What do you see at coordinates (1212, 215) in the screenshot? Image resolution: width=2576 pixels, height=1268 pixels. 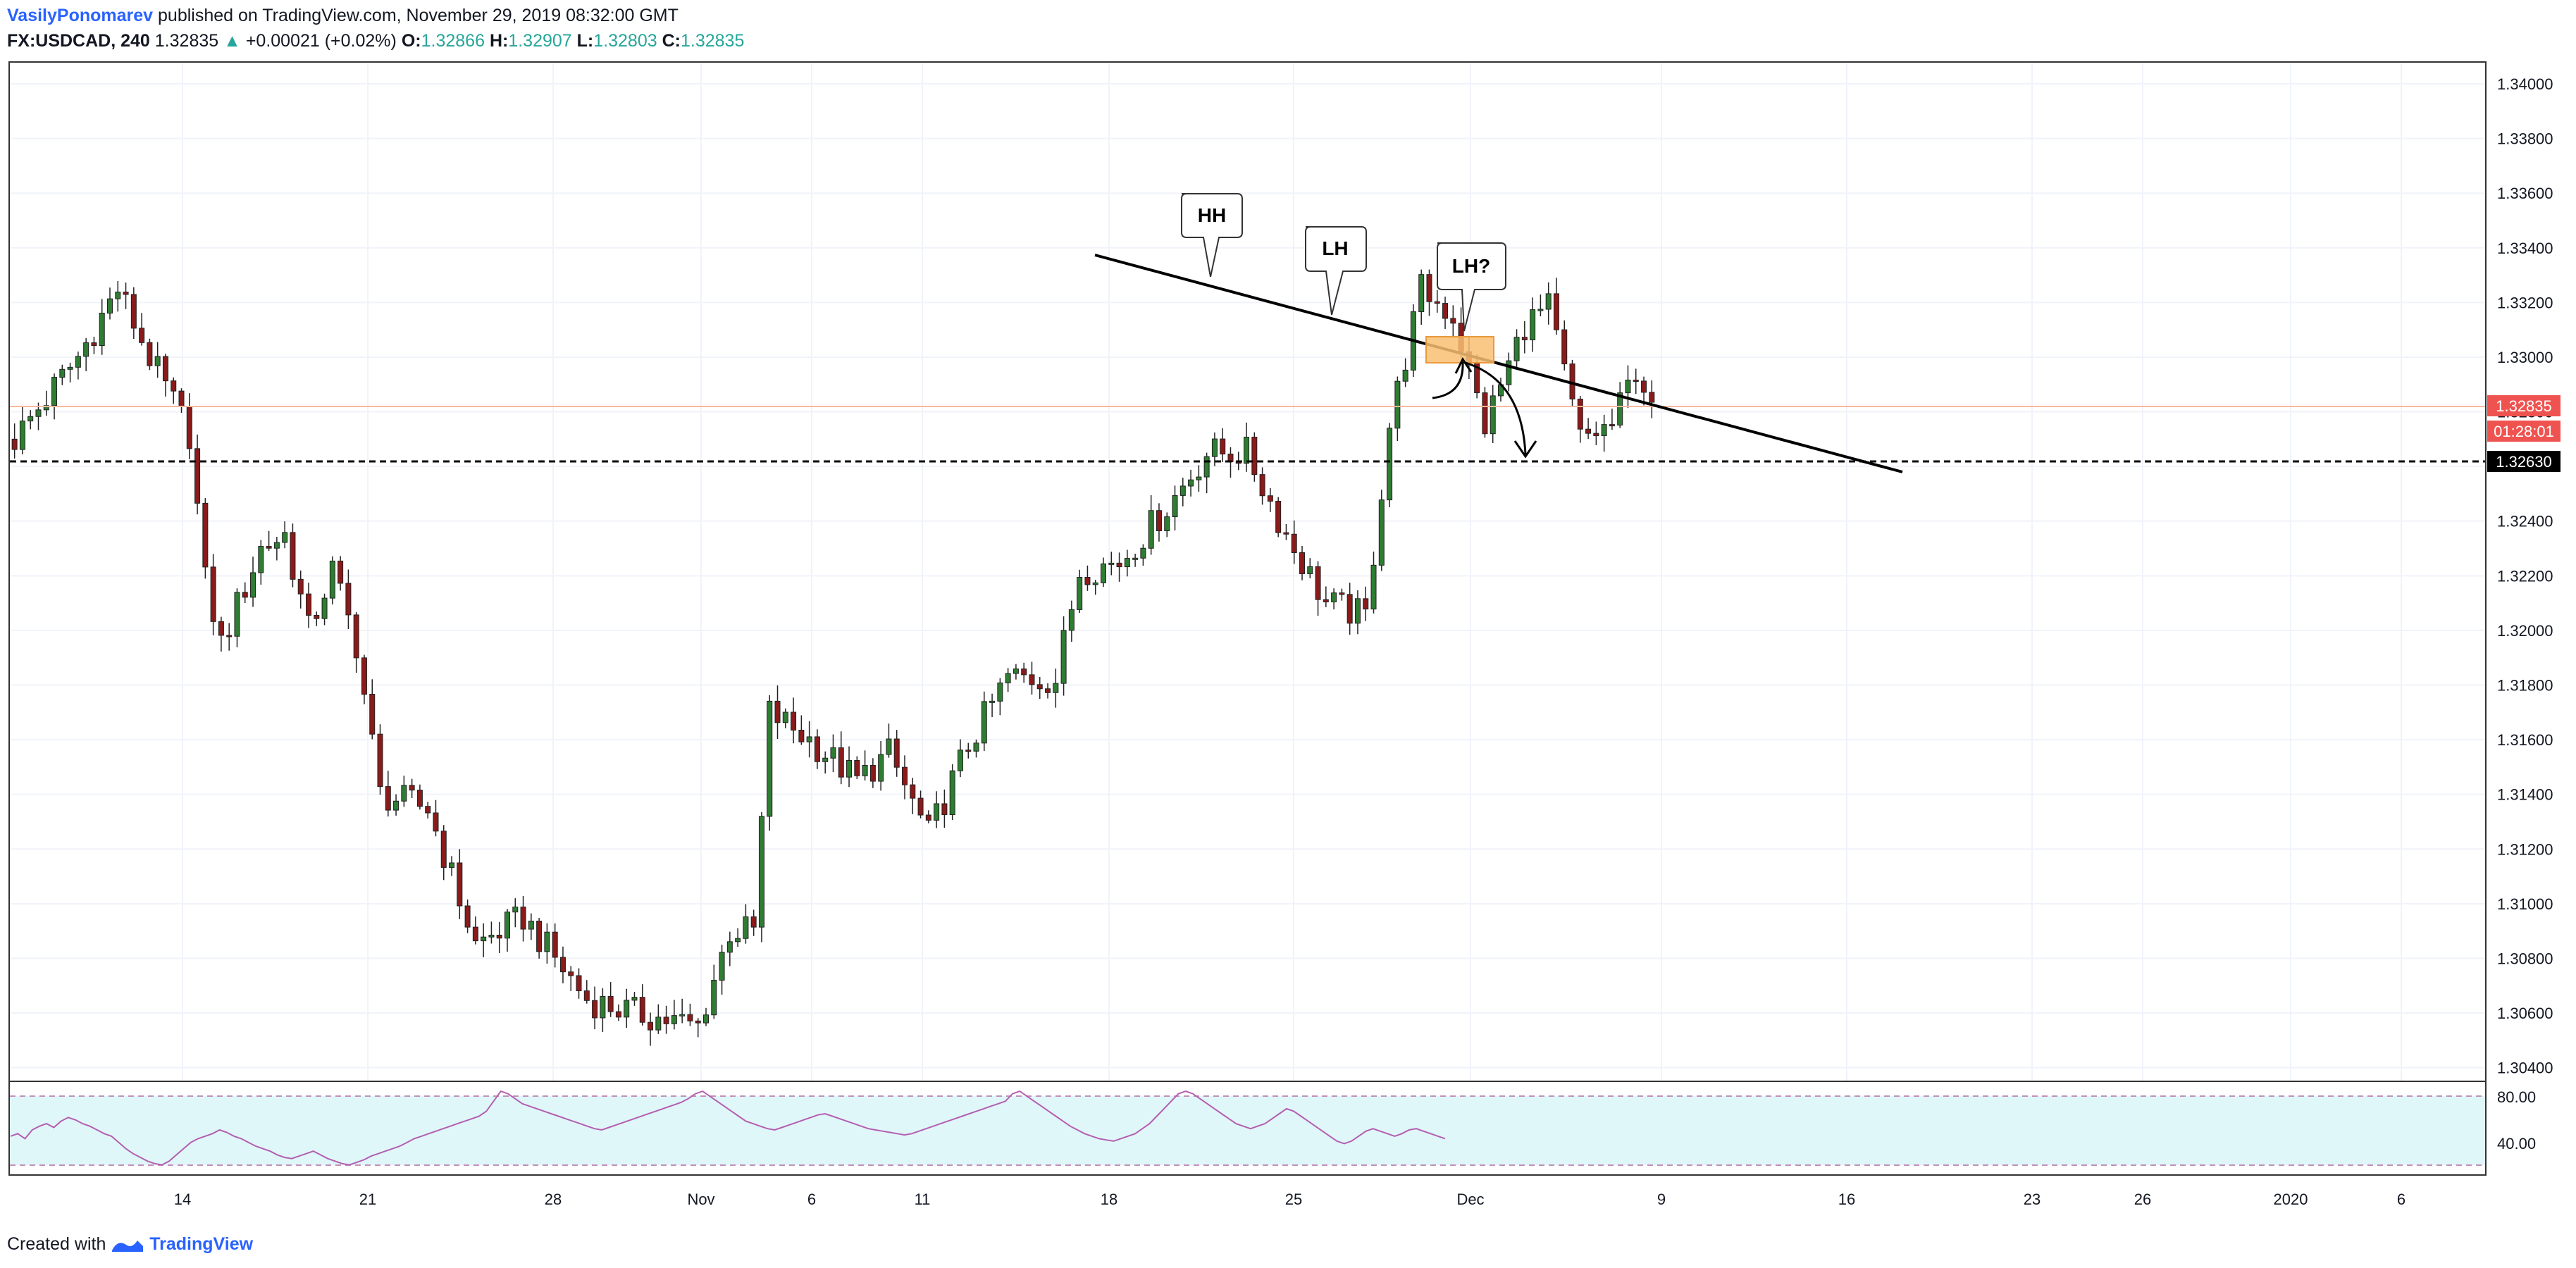 I see `callout-hh-label: HH` at bounding box center [1212, 215].